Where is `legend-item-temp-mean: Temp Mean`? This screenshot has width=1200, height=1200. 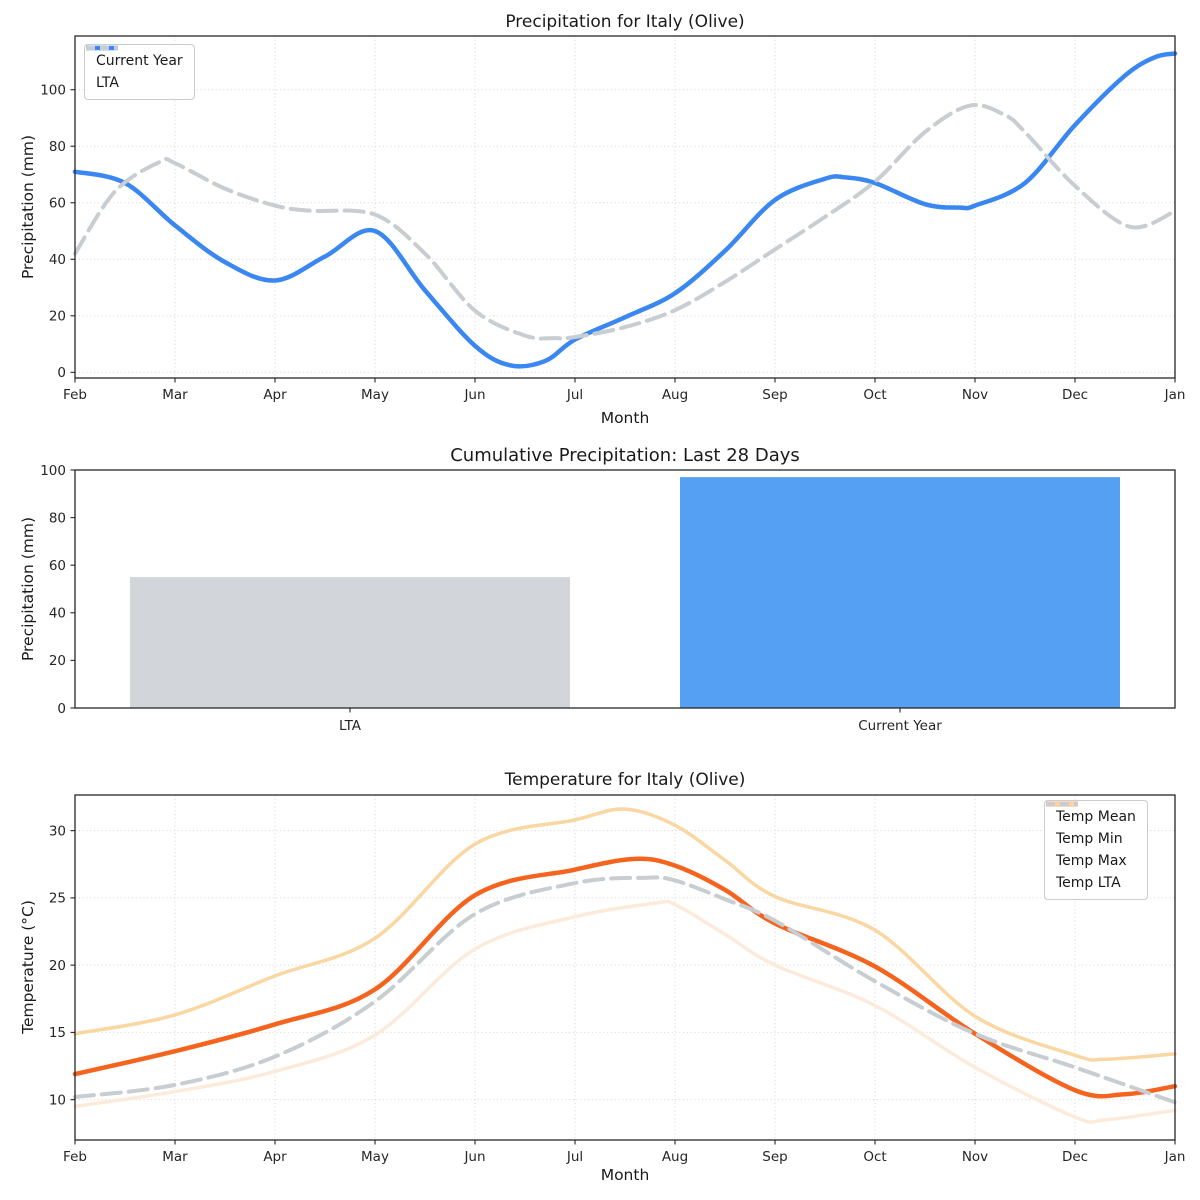 legend-item-temp-mean: Temp Mean is located at coordinates (1091, 813).